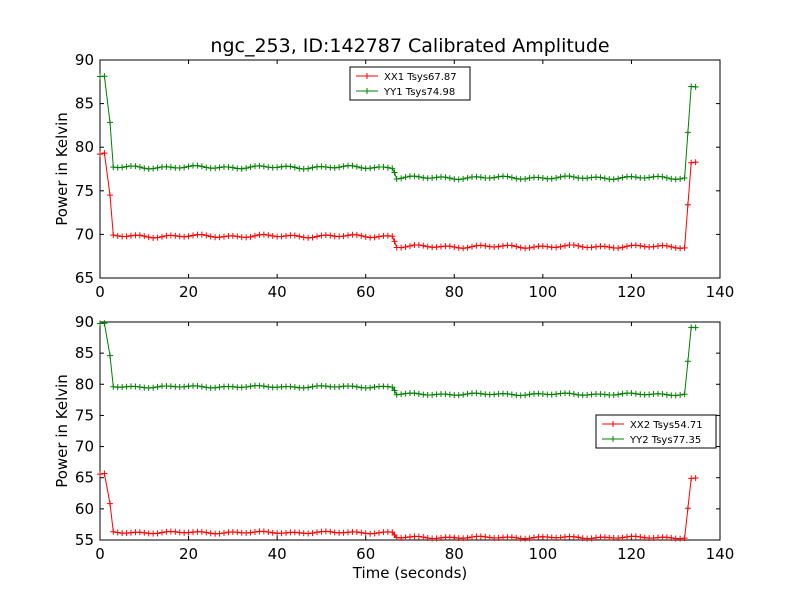 The height and width of the screenshot is (604, 800). Describe the element at coordinates (188, 554) in the screenshot. I see `x-tick-label: 20` at that location.